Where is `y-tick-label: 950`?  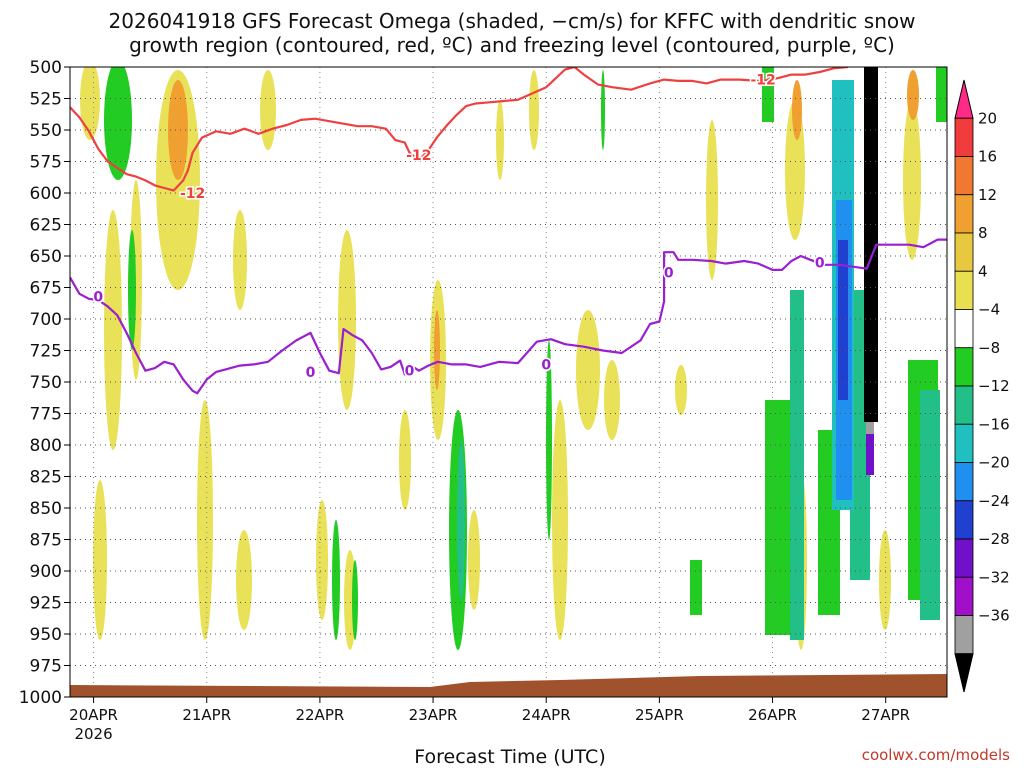
y-tick-label: 950 is located at coordinates (46, 635).